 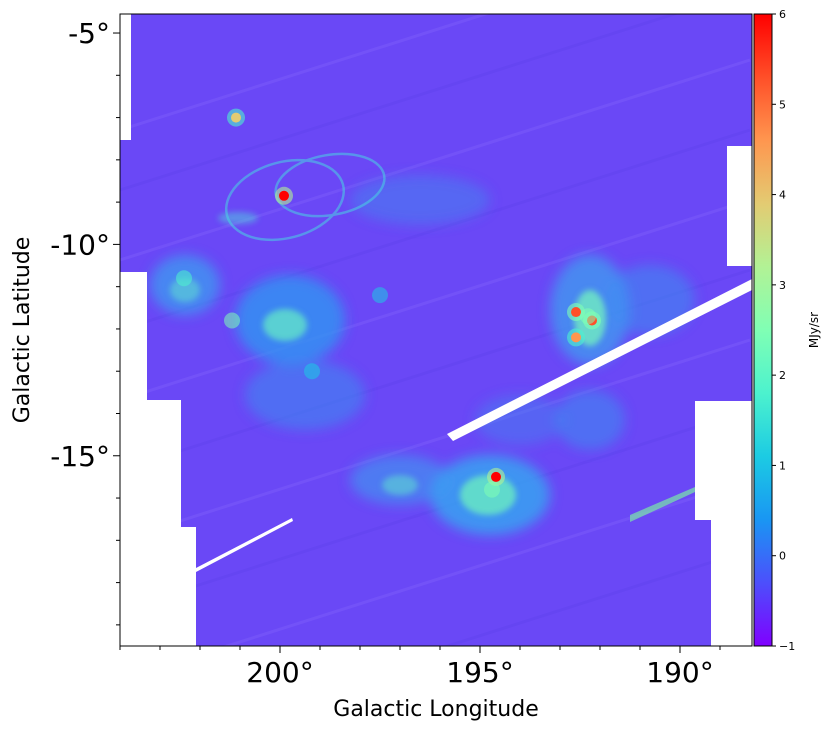 I want to click on colorbar-ticks: 6 5 4 3 2 1 0 −1, so click(x=783, y=330).